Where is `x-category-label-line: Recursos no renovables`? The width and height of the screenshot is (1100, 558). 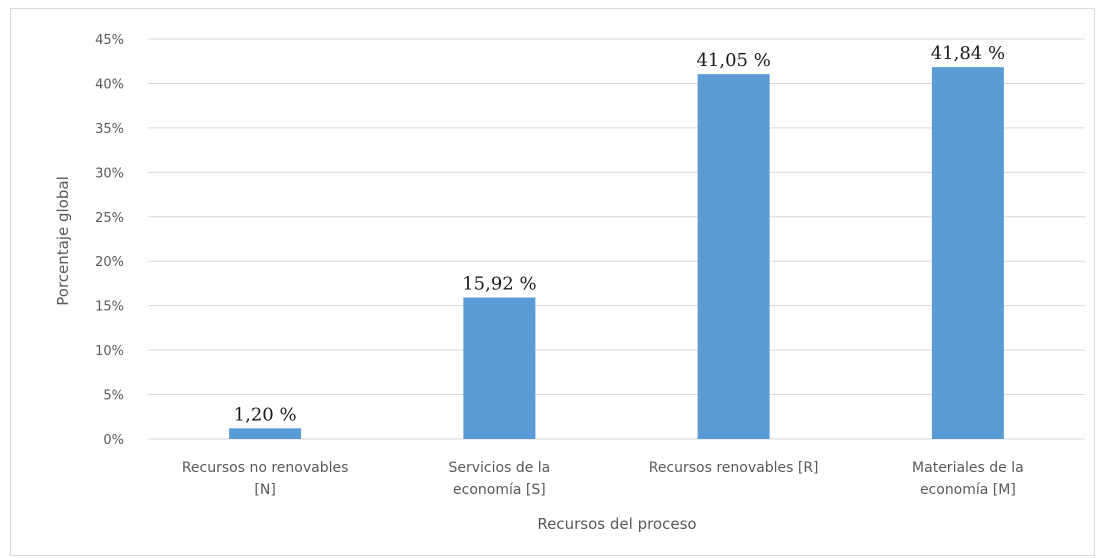 x-category-label-line: Recursos no renovables is located at coordinates (265, 468).